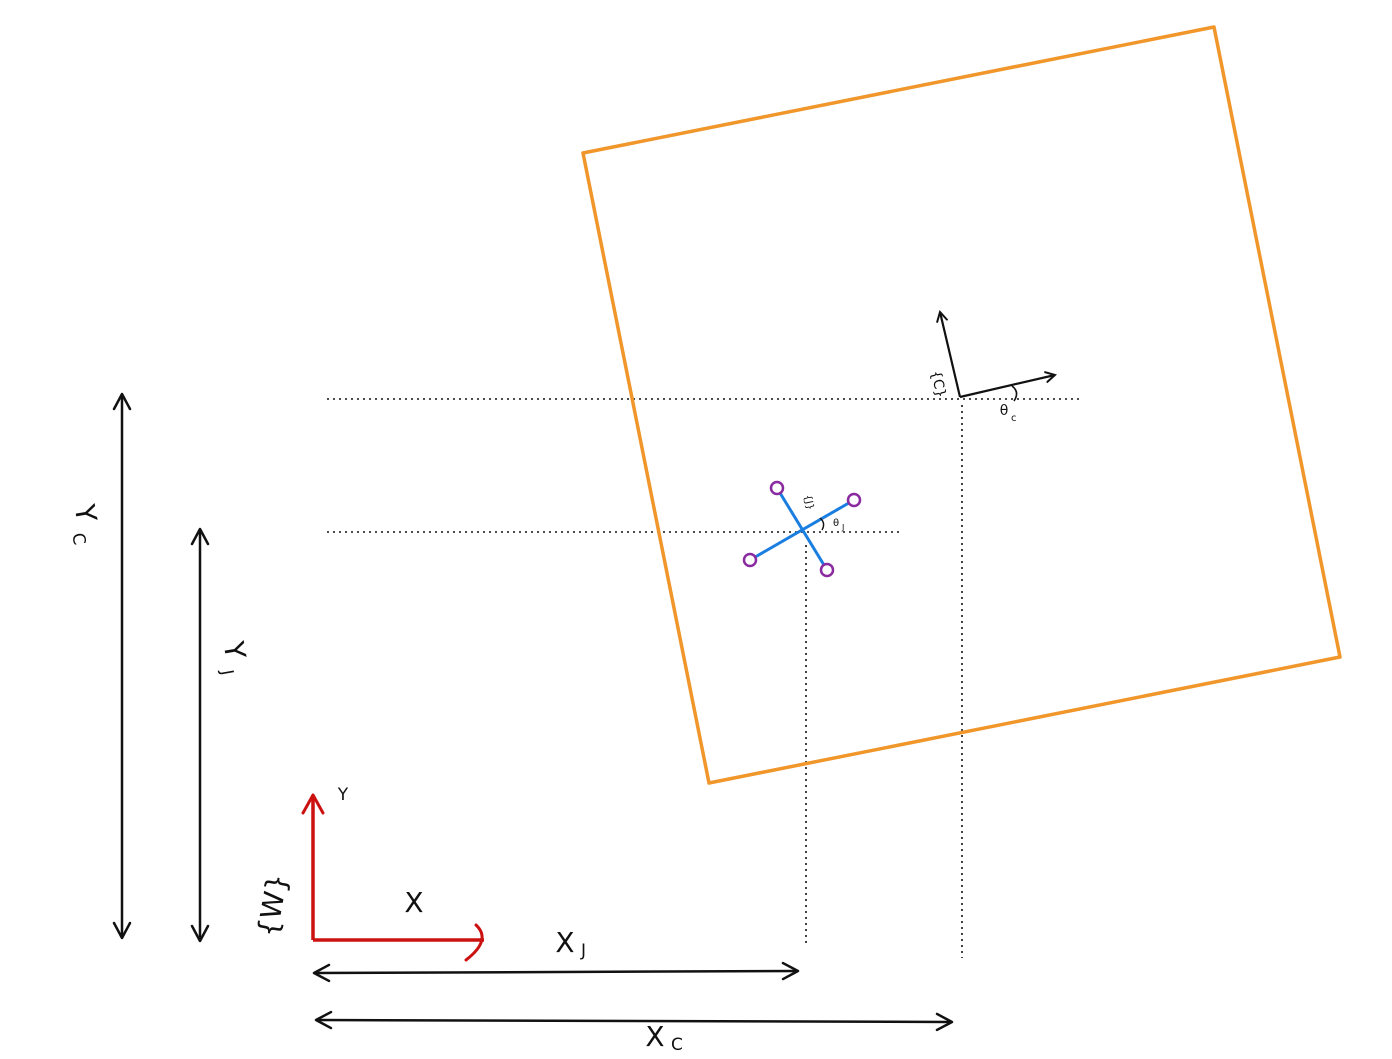  What do you see at coordinates (1007, 387) in the screenshot?
I see `c-frame-x-axis` at bounding box center [1007, 387].